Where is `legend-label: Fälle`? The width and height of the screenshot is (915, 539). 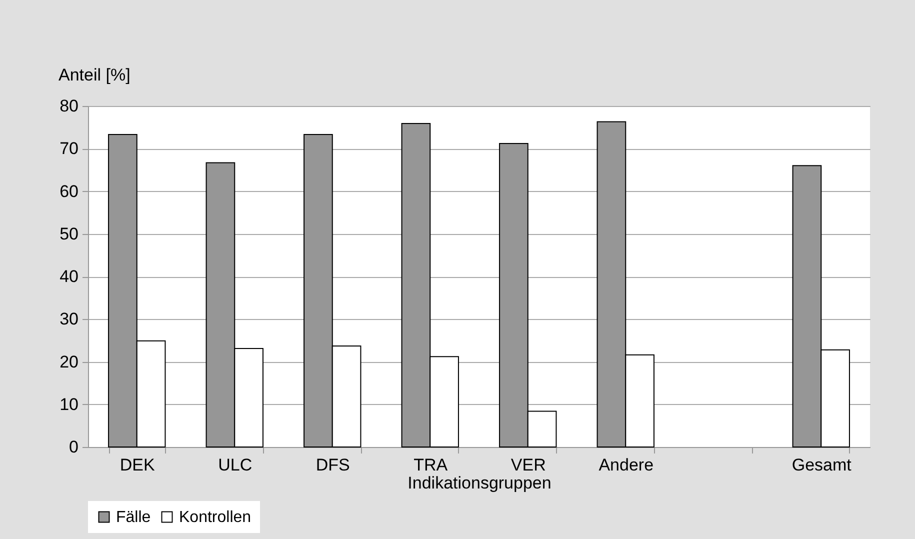
legend-label: Fälle is located at coordinates (133, 517).